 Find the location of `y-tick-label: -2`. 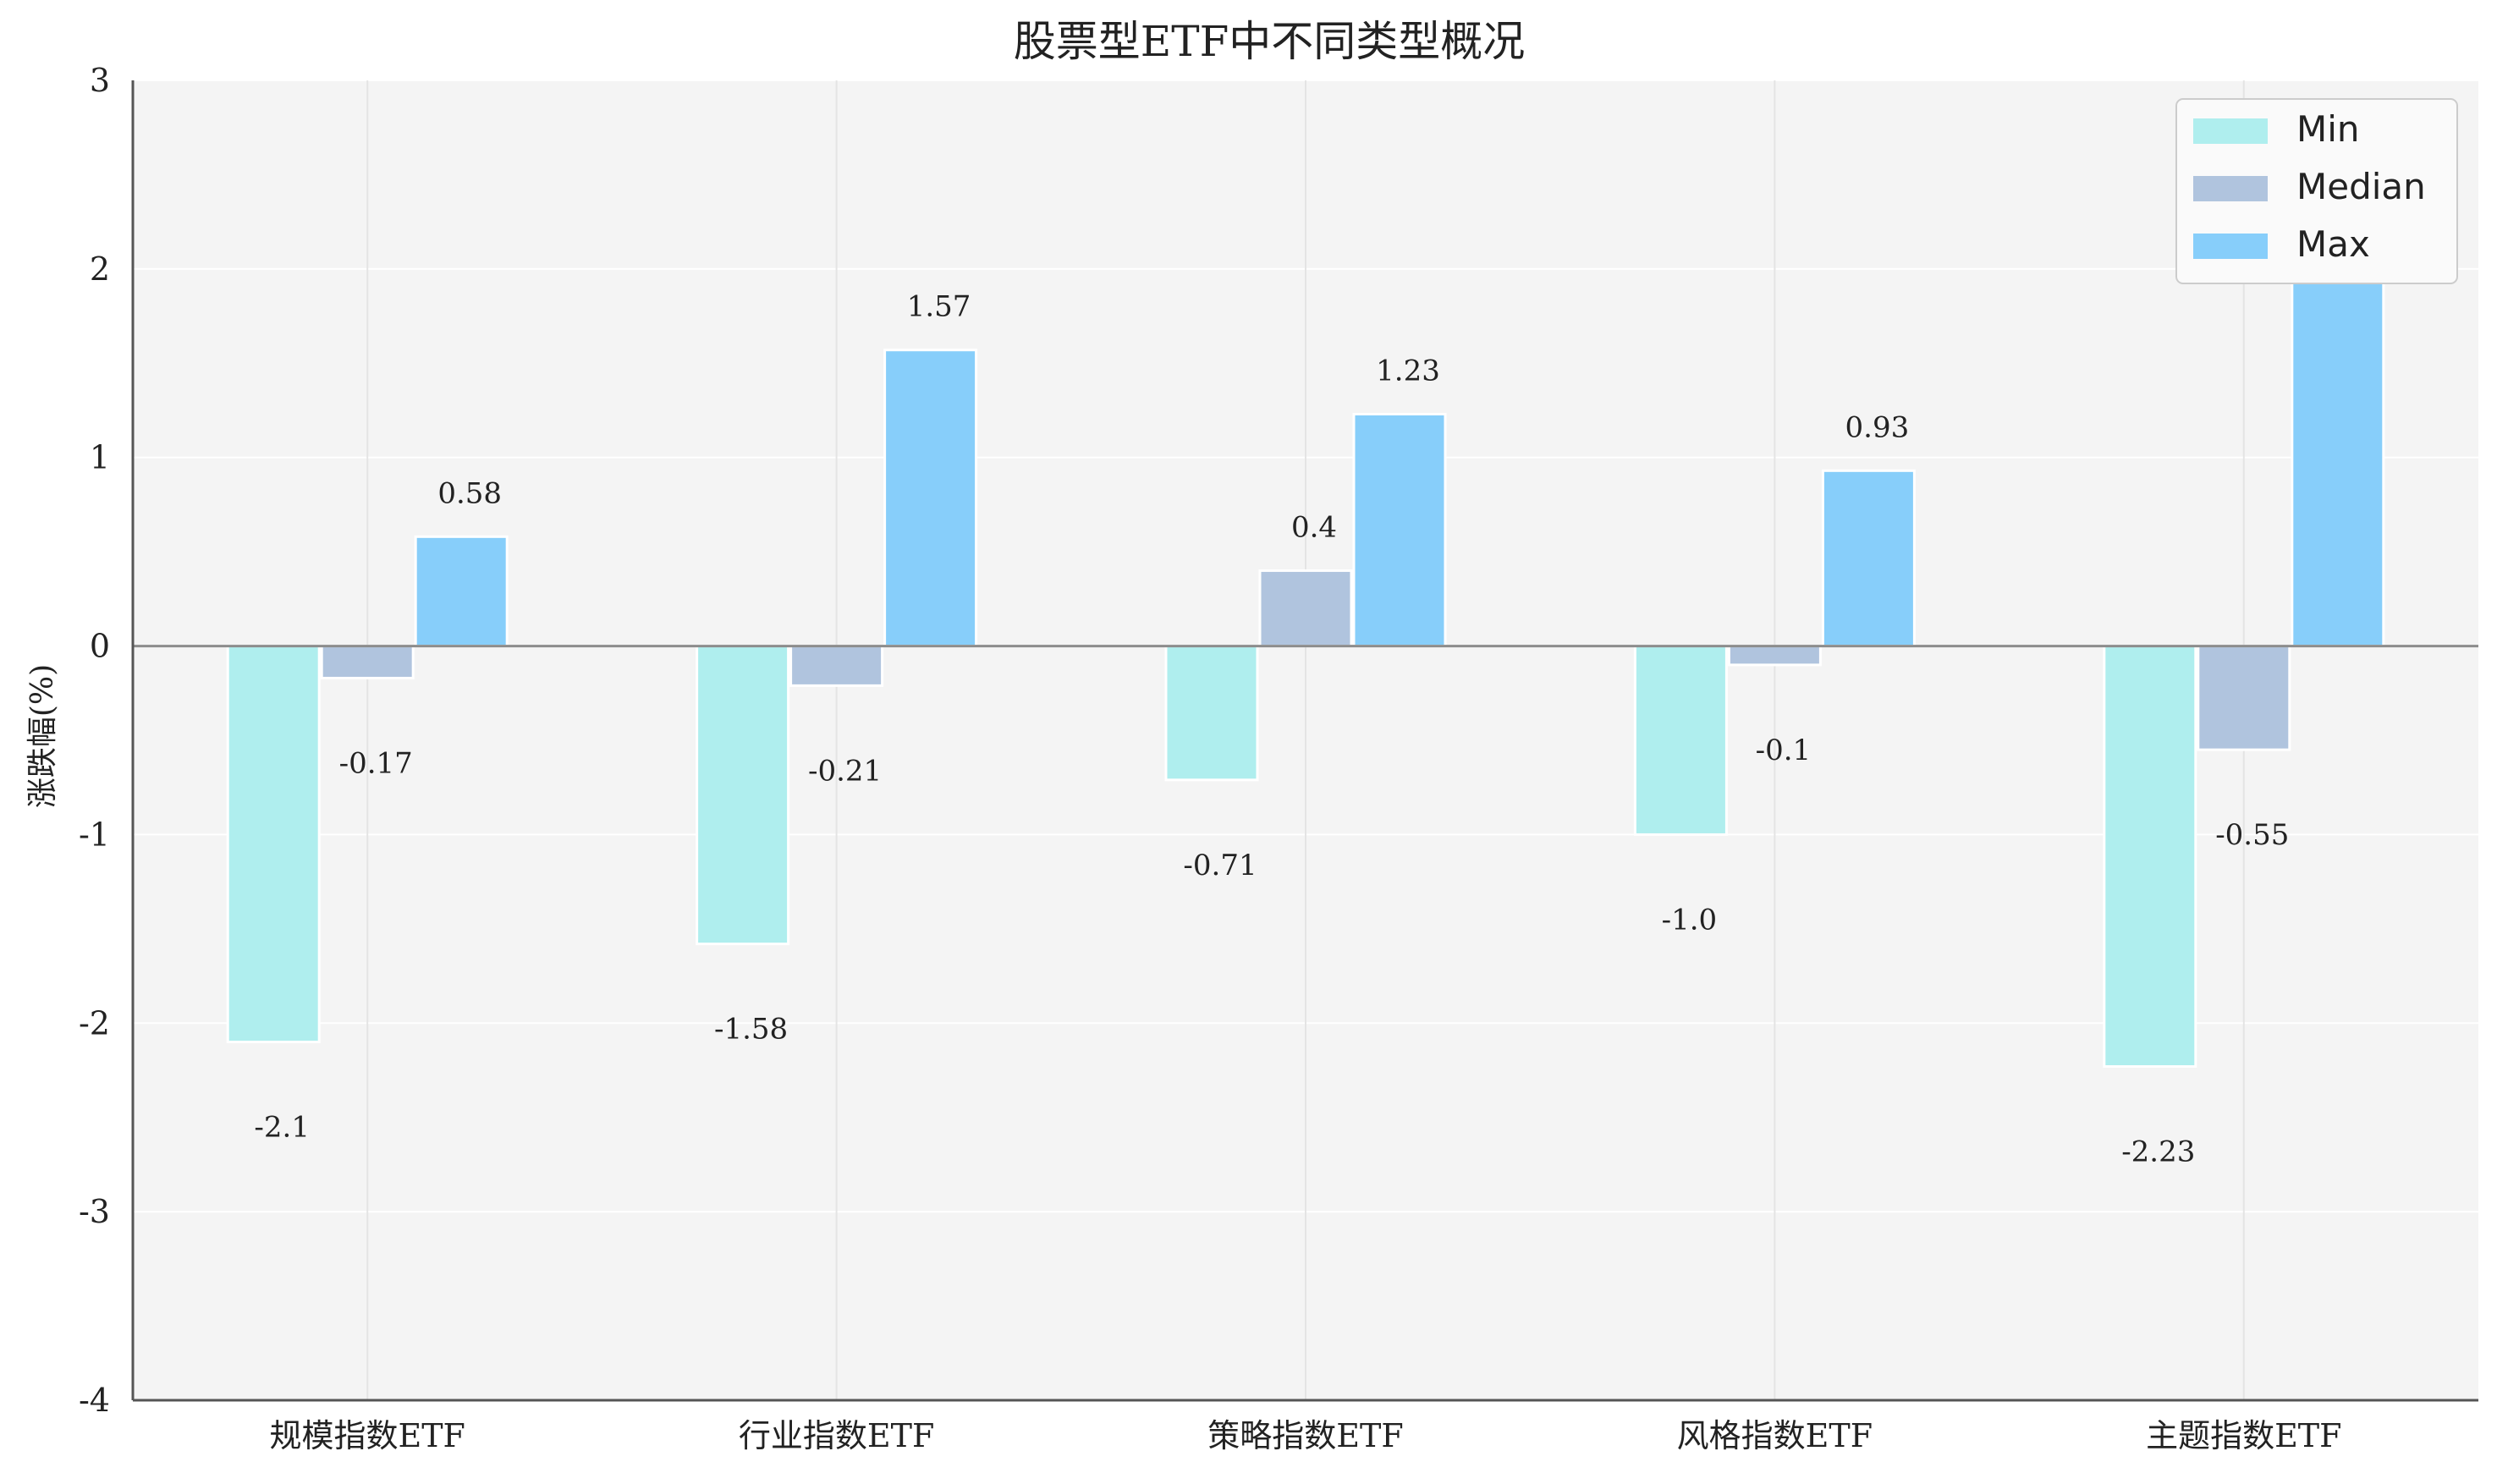

y-tick-label: -2 is located at coordinates (94, 1023).